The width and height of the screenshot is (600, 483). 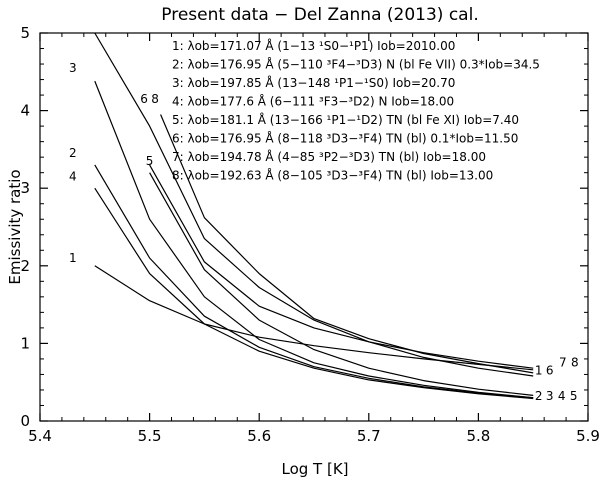 What do you see at coordinates (15, 226) in the screenshot?
I see `y-axis-label: Emissivity ratio` at bounding box center [15, 226].